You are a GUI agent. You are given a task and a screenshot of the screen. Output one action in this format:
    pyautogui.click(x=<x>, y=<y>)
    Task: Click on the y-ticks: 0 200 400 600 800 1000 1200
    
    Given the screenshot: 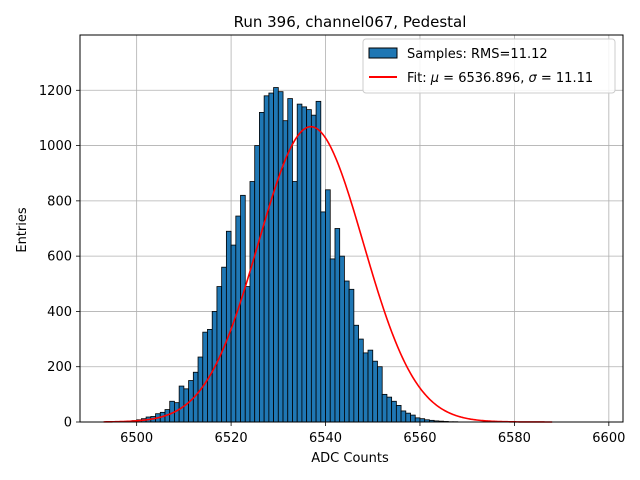 What is the action you would take?
    pyautogui.click(x=59, y=257)
    